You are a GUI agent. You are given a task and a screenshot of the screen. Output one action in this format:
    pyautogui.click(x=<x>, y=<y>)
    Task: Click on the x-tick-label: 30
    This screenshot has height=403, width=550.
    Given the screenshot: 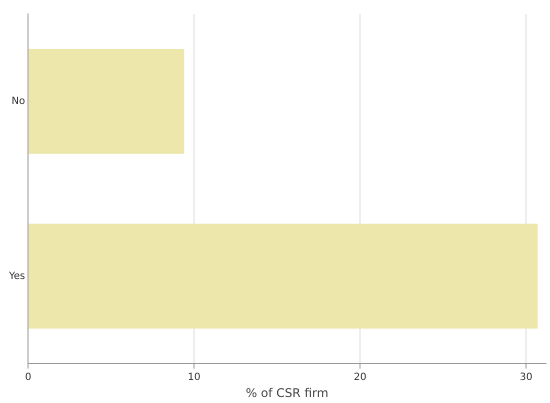 What is the action you would take?
    pyautogui.click(x=526, y=378)
    